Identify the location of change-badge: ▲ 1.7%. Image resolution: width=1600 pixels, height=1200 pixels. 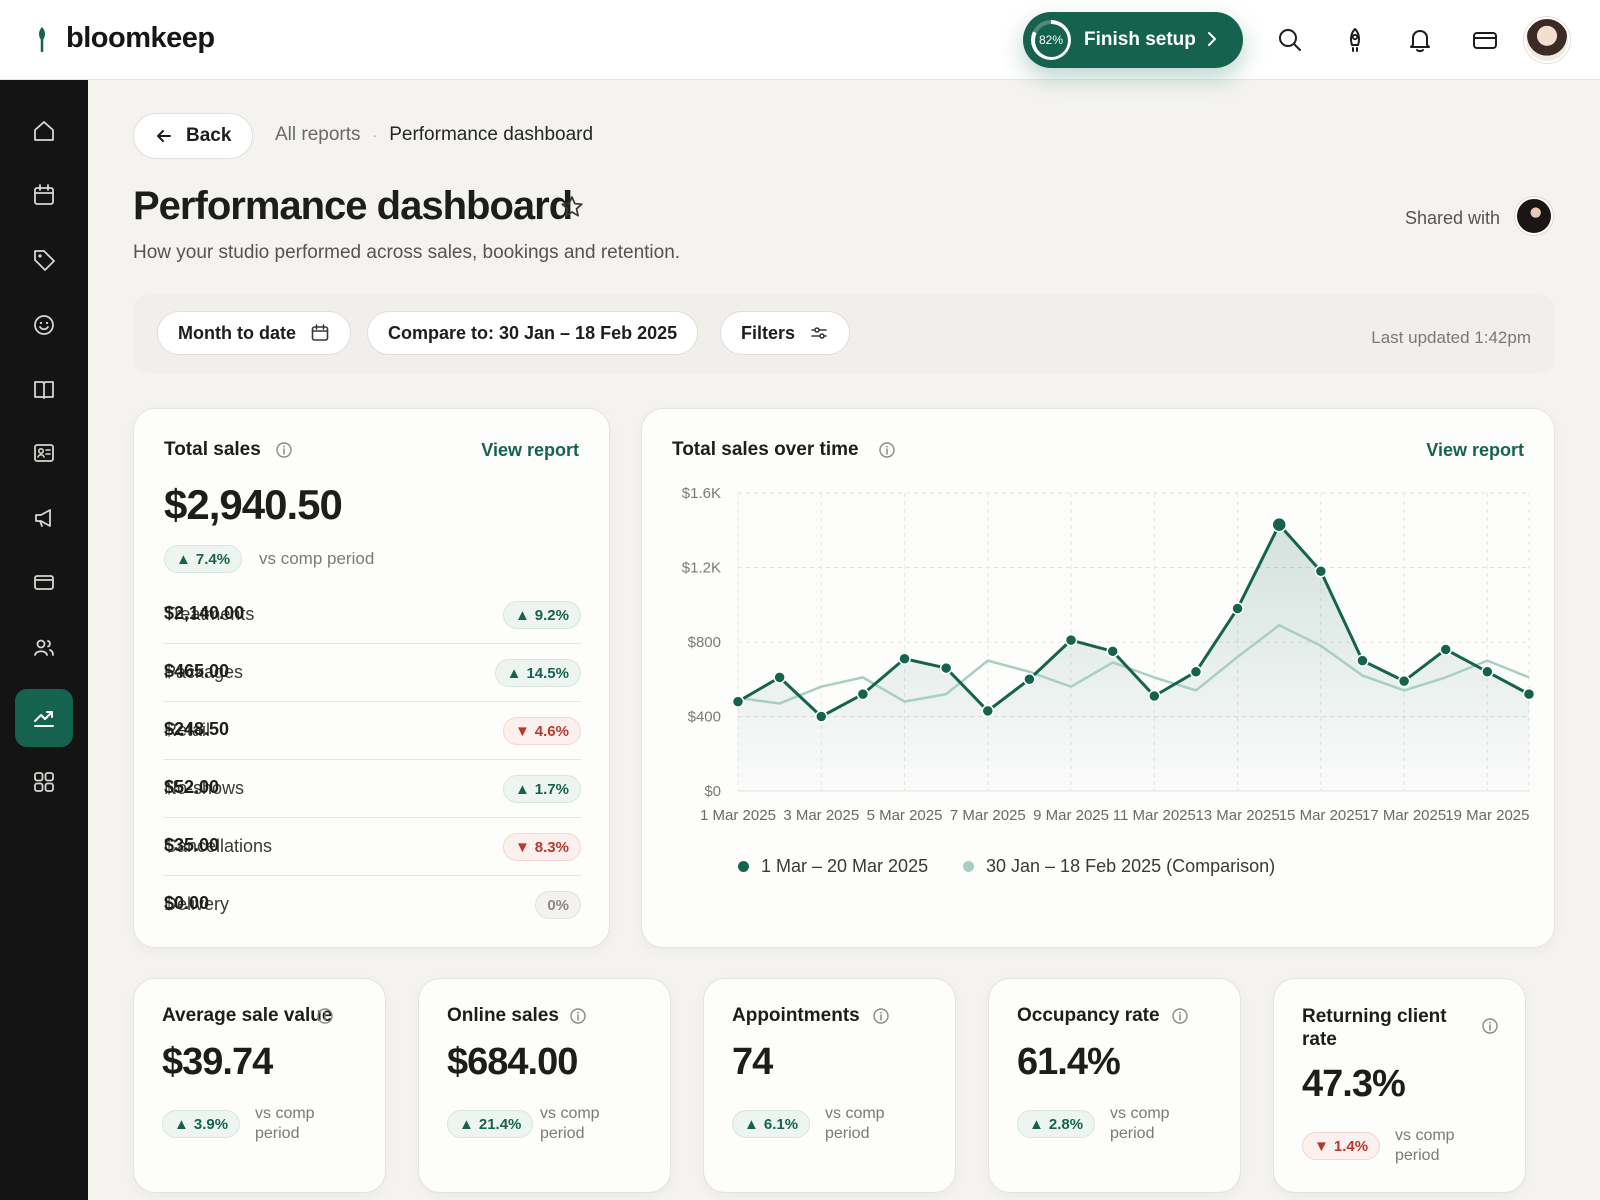
(541, 789).